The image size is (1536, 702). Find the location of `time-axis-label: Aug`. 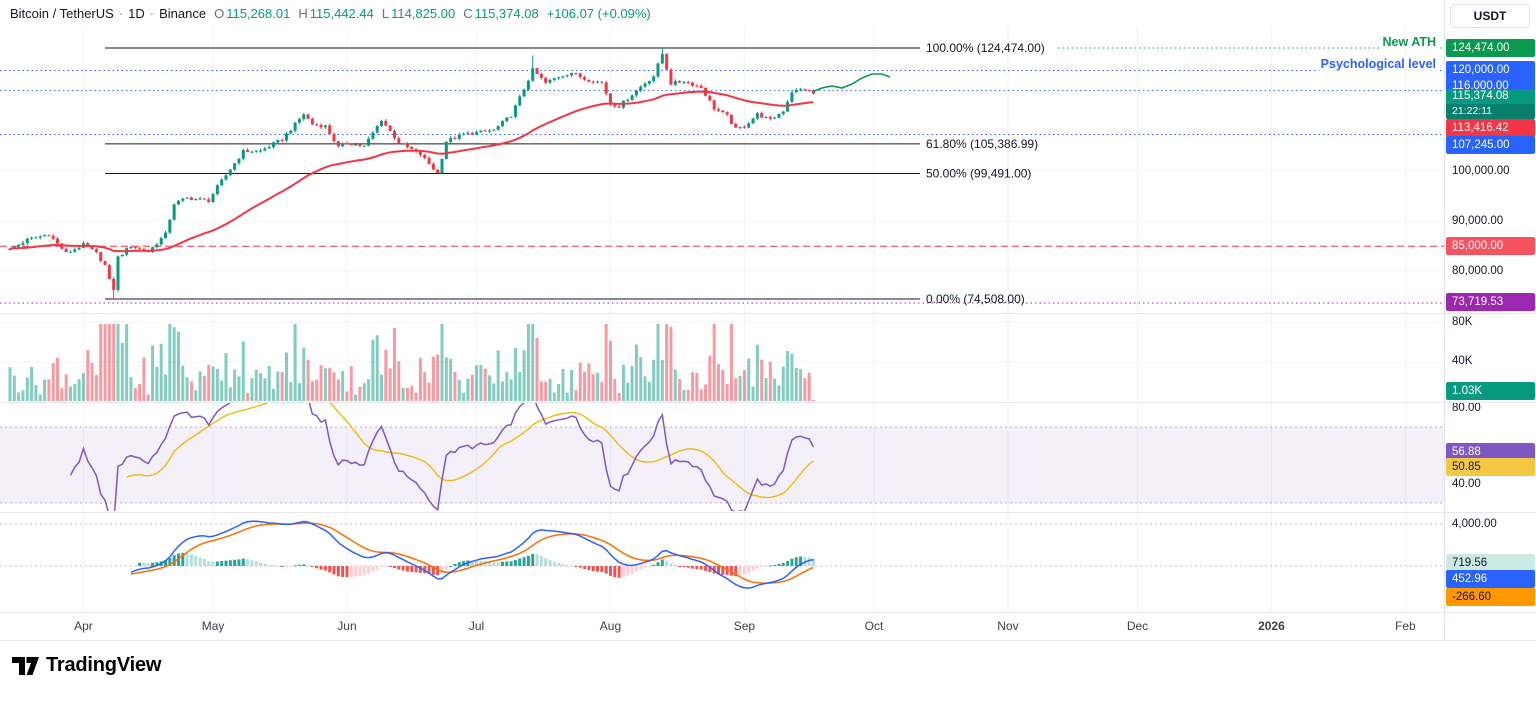

time-axis-label: Aug is located at coordinates (610, 626).